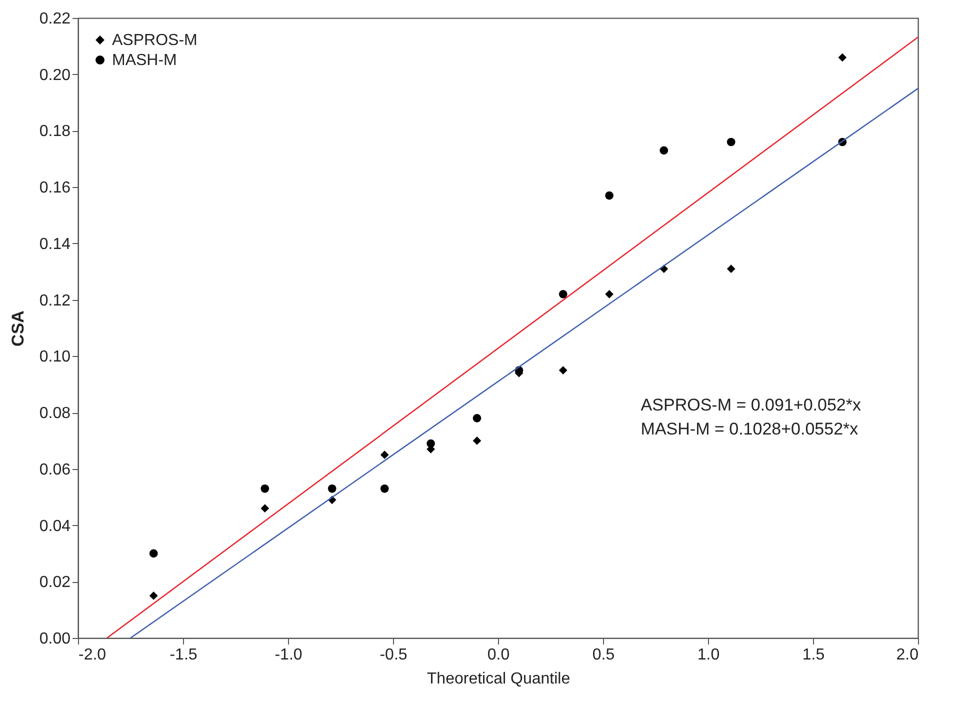  What do you see at coordinates (155, 40) in the screenshot?
I see `legend-label: ASPROS-M` at bounding box center [155, 40].